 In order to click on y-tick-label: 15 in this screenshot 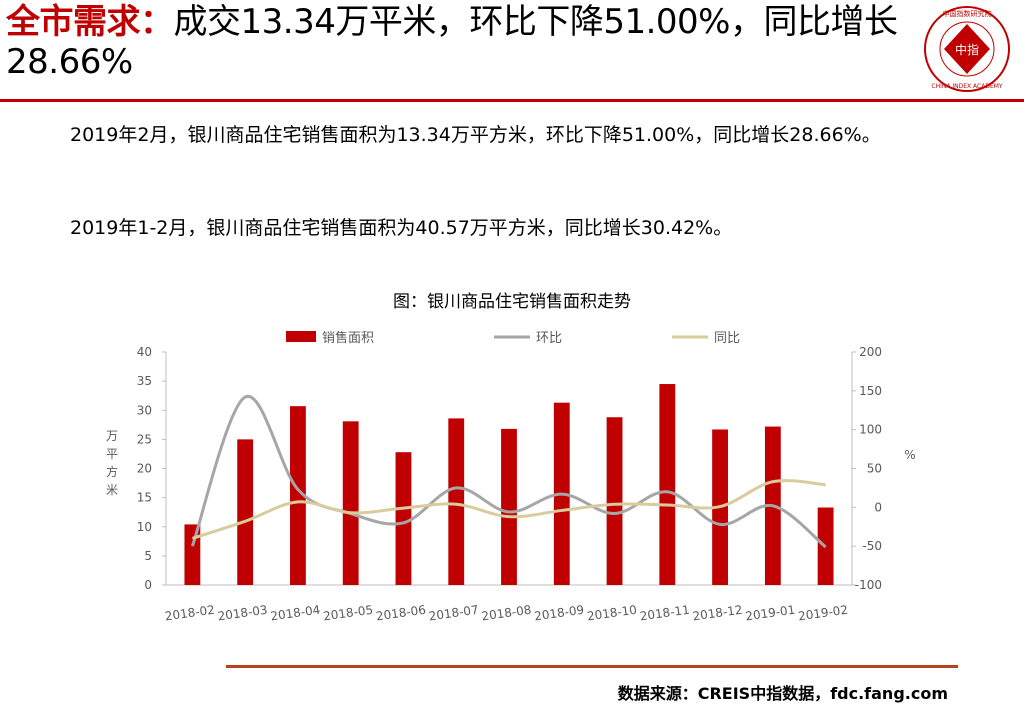, I will do `click(144, 498)`.